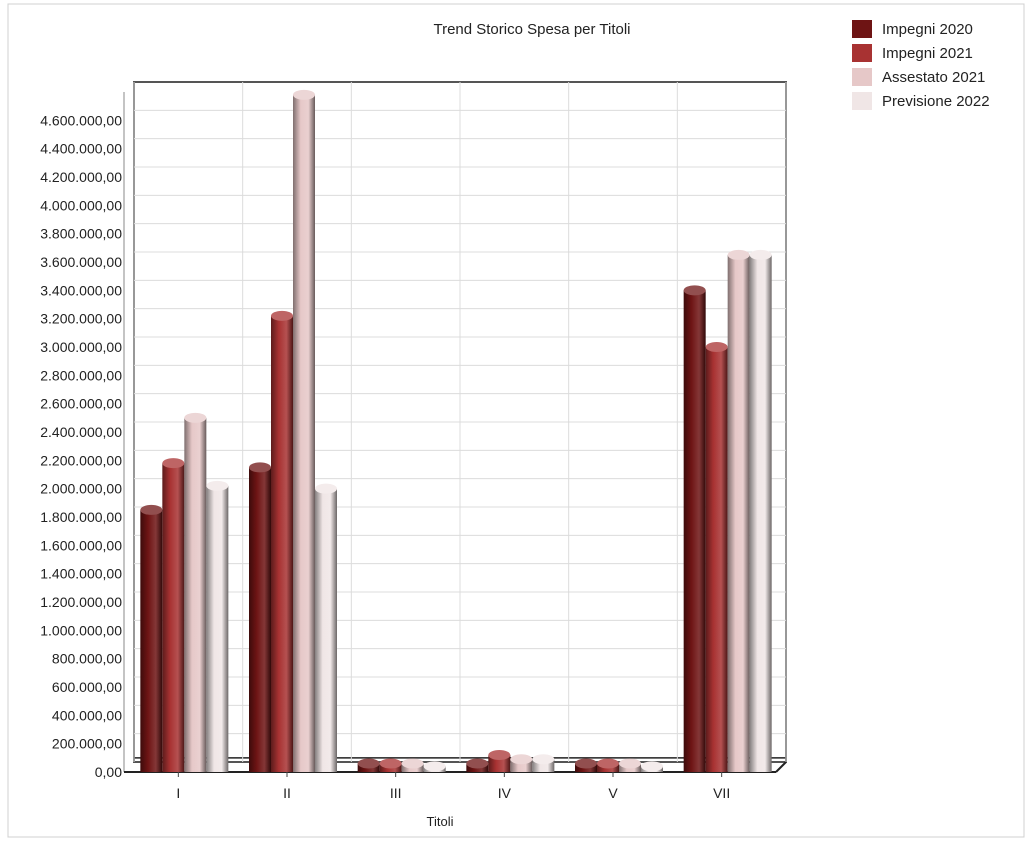 The height and width of the screenshot is (846, 1032). What do you see at coordinates (108, 772) in the screenshot?
I see `y-tick-label: 0,00` at bounding box center [108, 772].